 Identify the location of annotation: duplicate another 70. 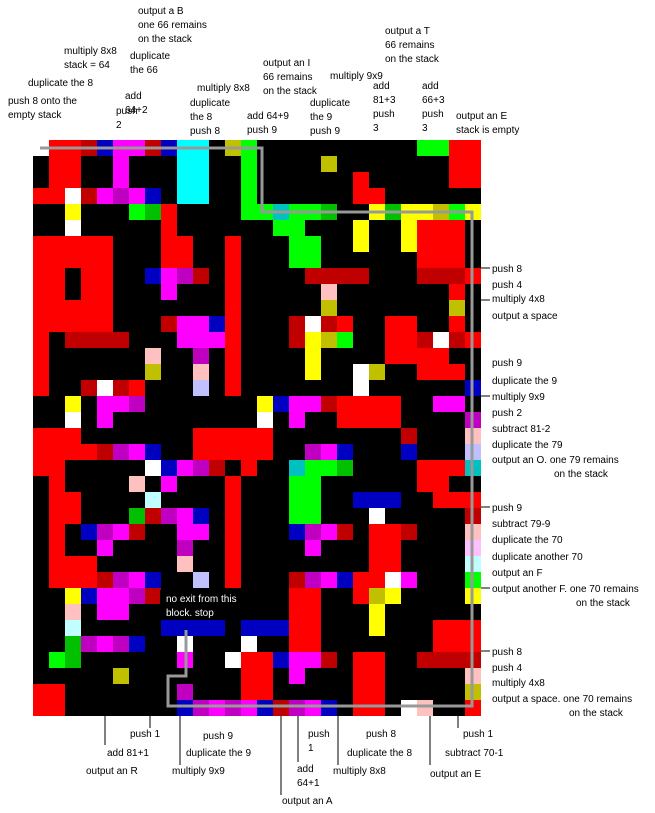
(537, 557).